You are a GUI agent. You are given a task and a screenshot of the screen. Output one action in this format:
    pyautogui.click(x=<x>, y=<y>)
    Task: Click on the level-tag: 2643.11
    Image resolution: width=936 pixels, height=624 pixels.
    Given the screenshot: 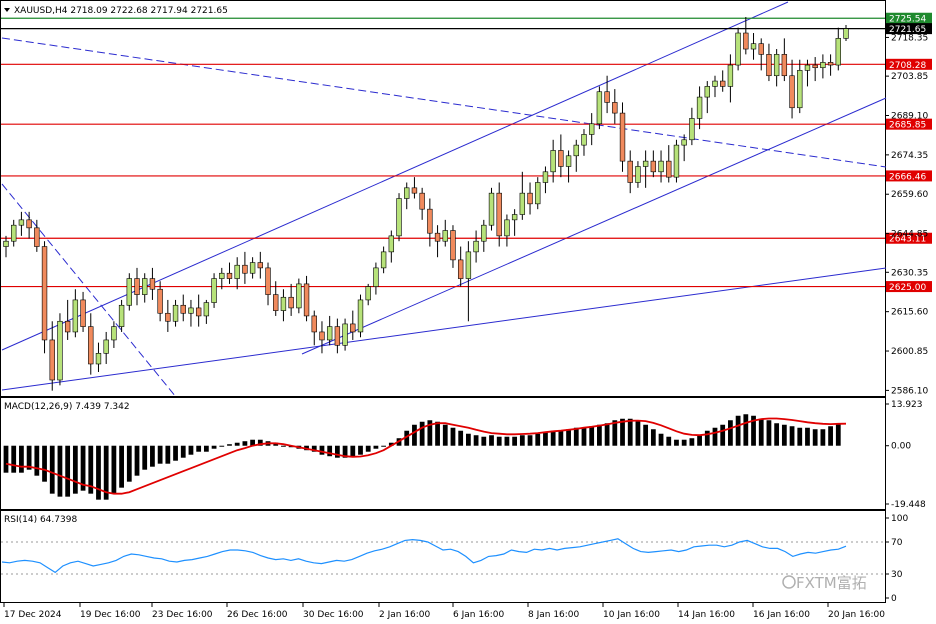 What is the action you would take?
    pyautogui.click(x=909, y=238)
    